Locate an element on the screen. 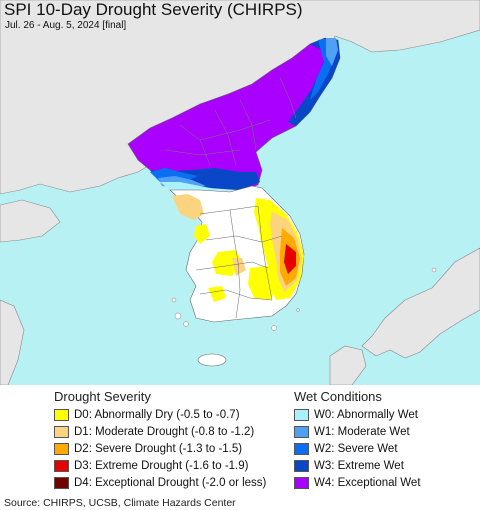 The height and width of the screenshot is (510, 480). islands is located at coordinates (304, 299).